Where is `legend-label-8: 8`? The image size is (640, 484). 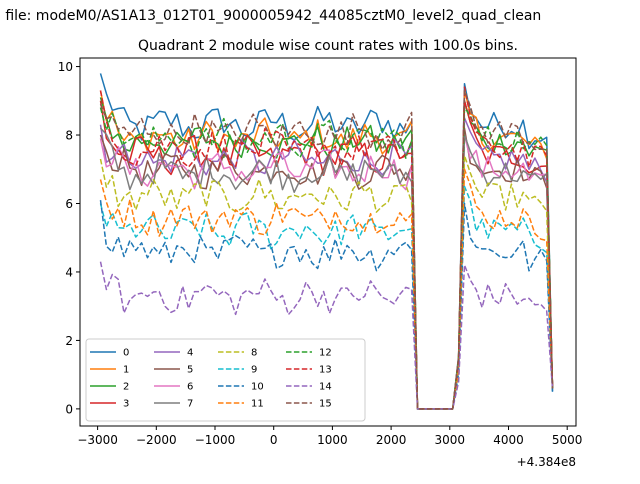 legend-label-8: 8 is located at coordinates (254, 353).